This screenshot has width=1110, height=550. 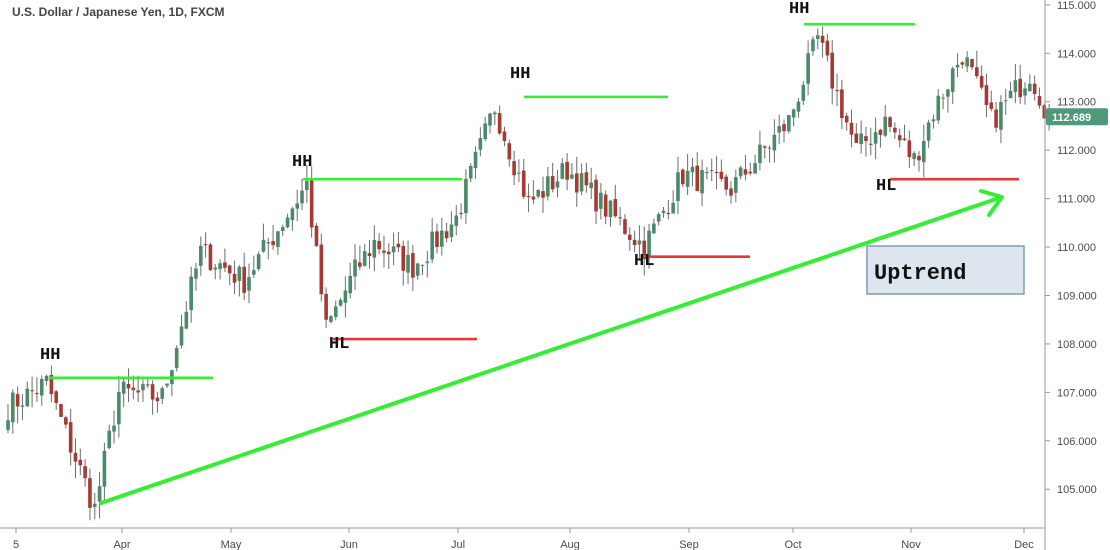 I want to click on time-tick-label: Jun, so click(x=349, y=544).